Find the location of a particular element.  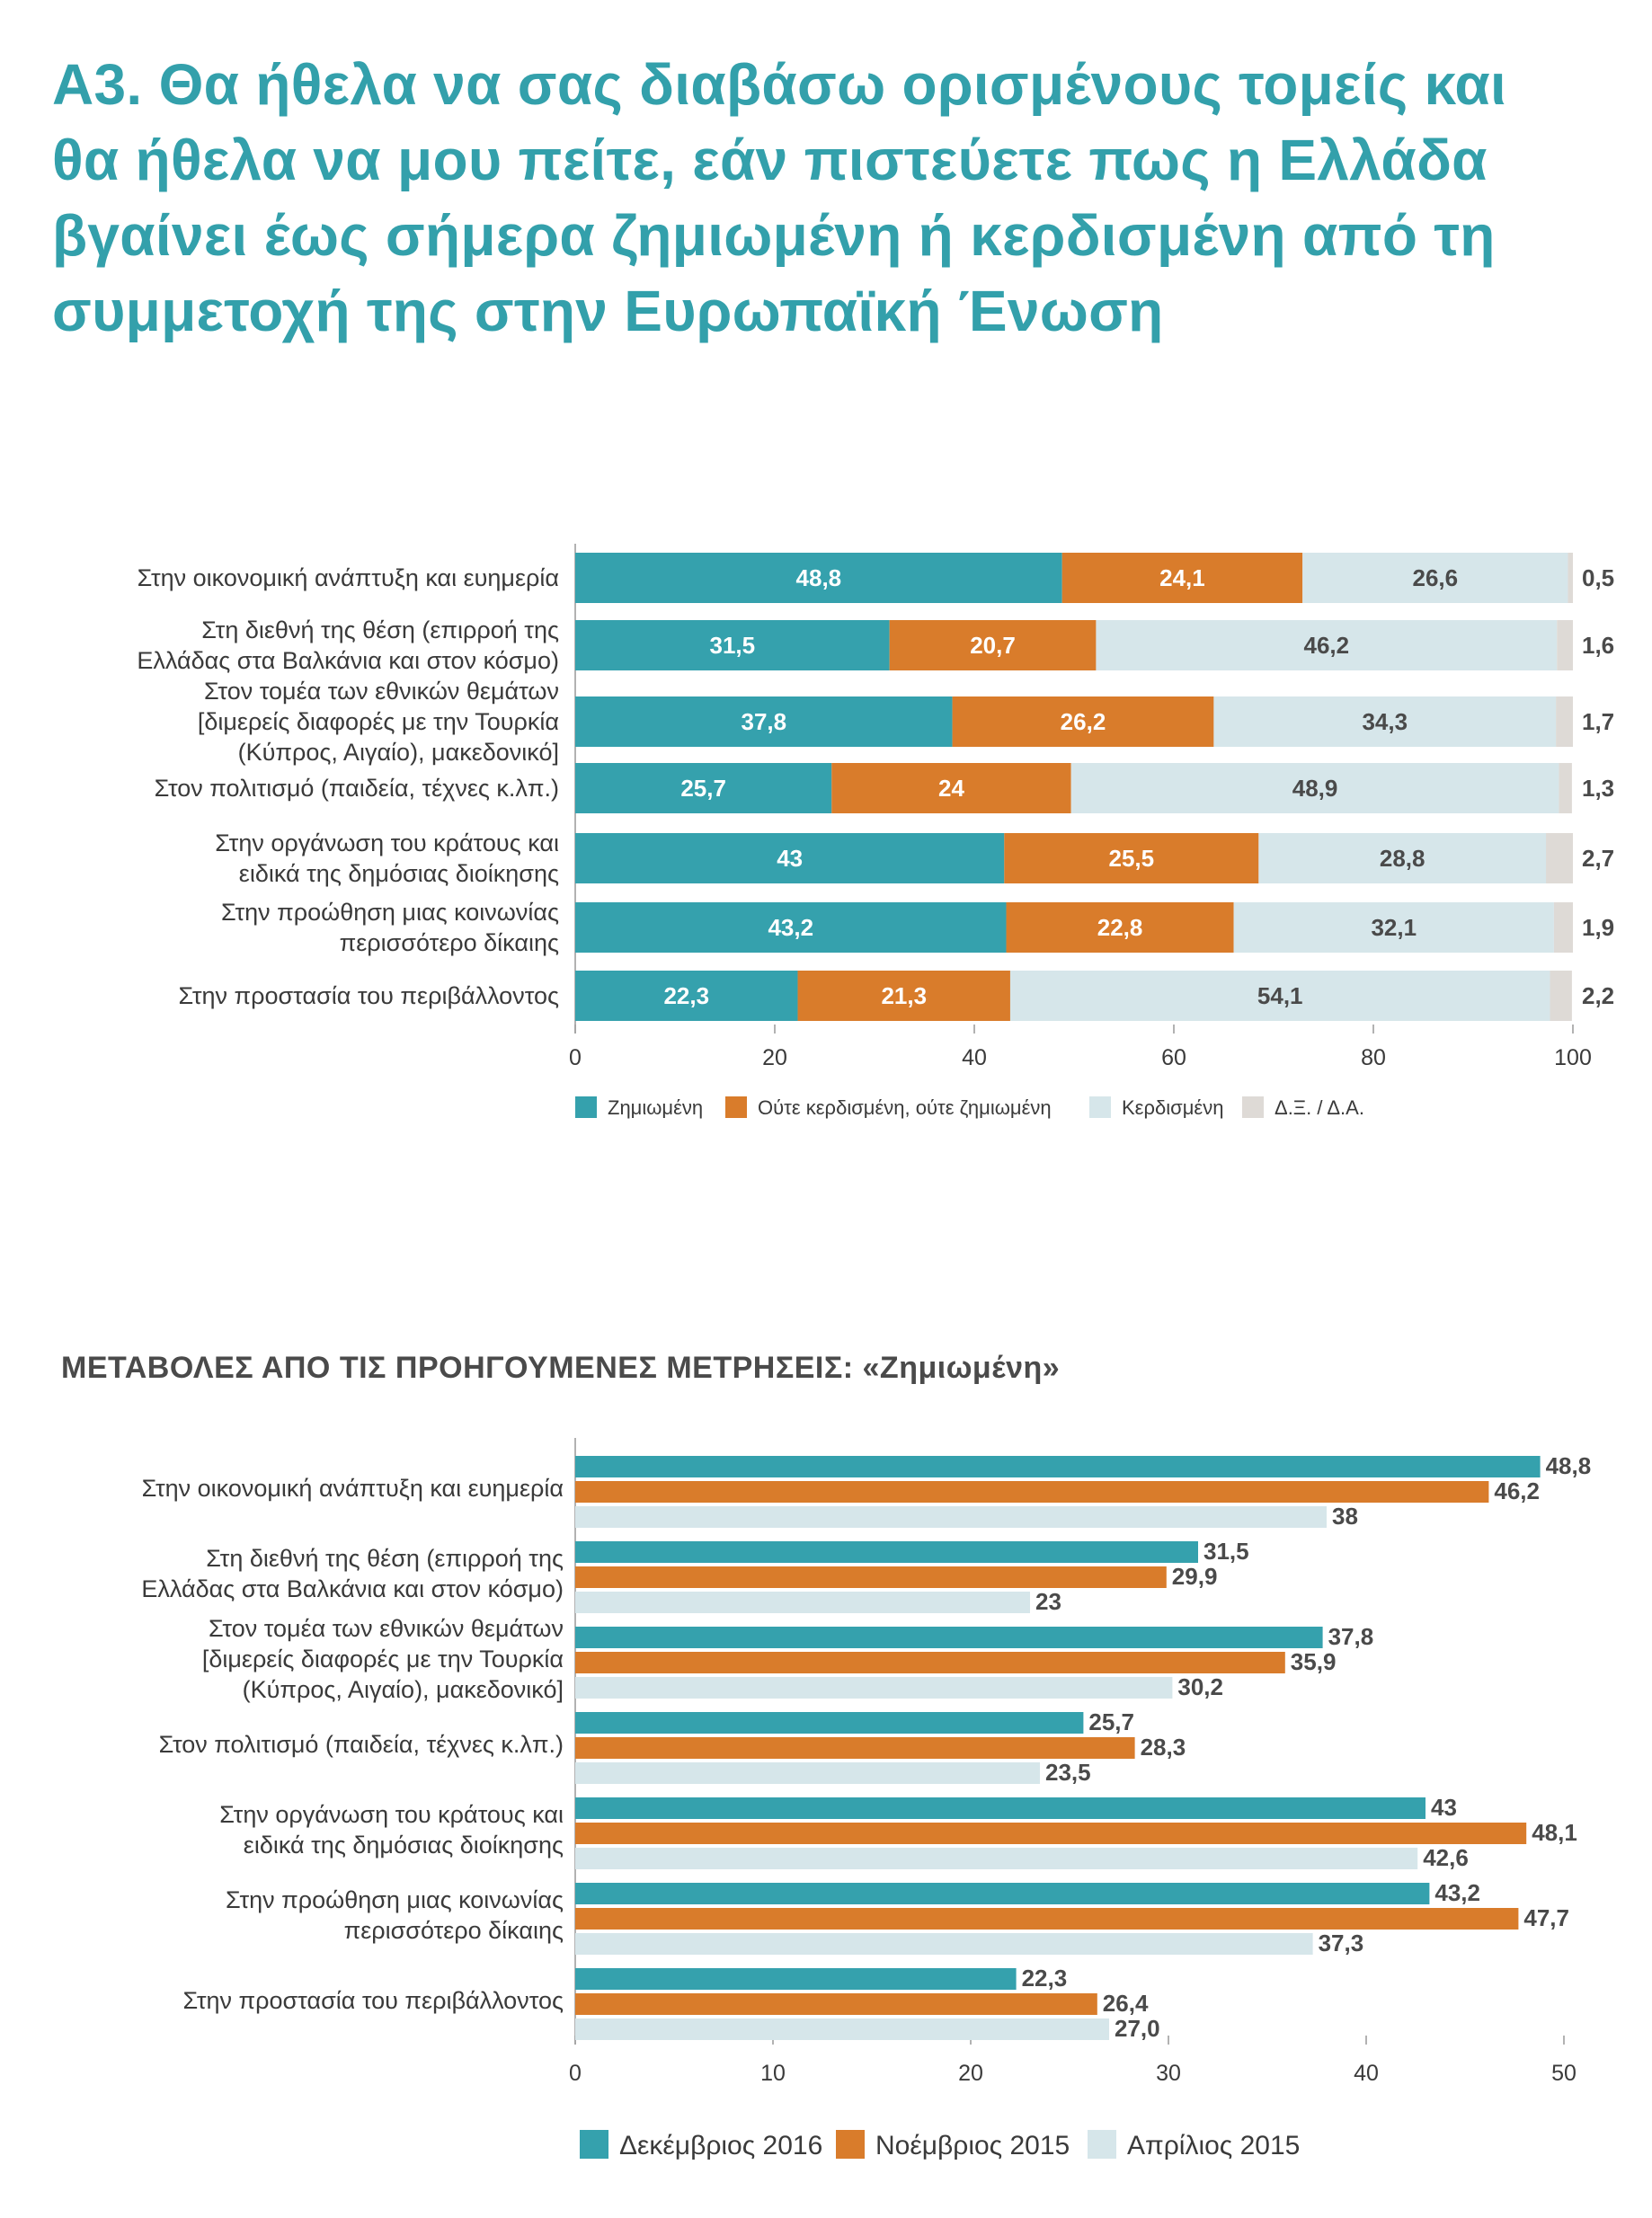

x-tick-label: 60 is located at coordinates (1173, 1057).